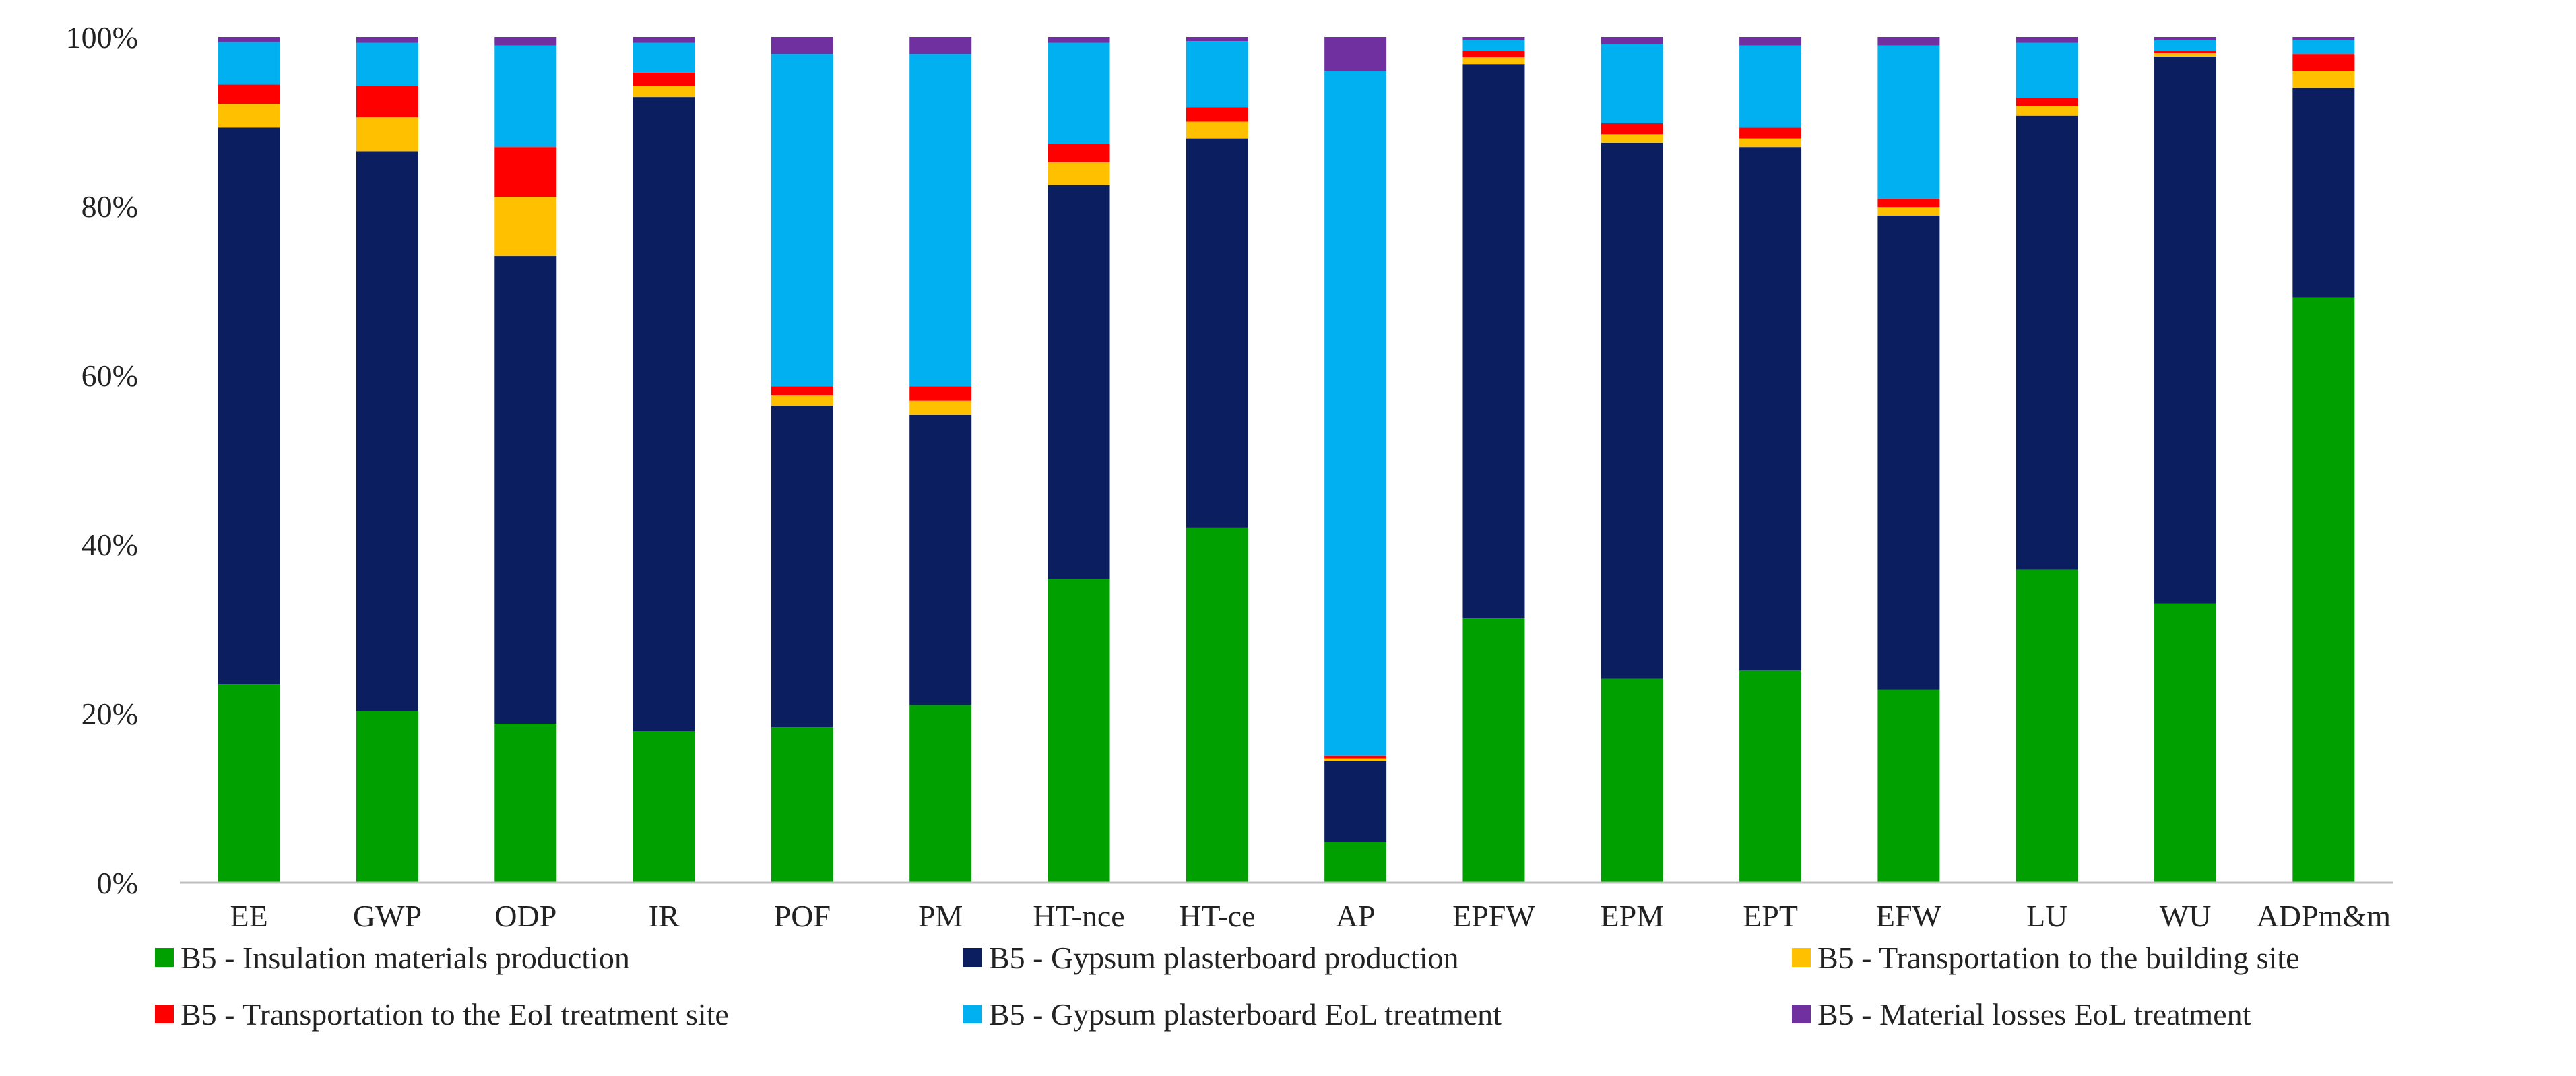 This screenshot has width=2576, height=1076. What do you see at coordinates (388, 916) in the screenshot?
I see `x-tick-label: GWP` at bounding box center [388, 916].